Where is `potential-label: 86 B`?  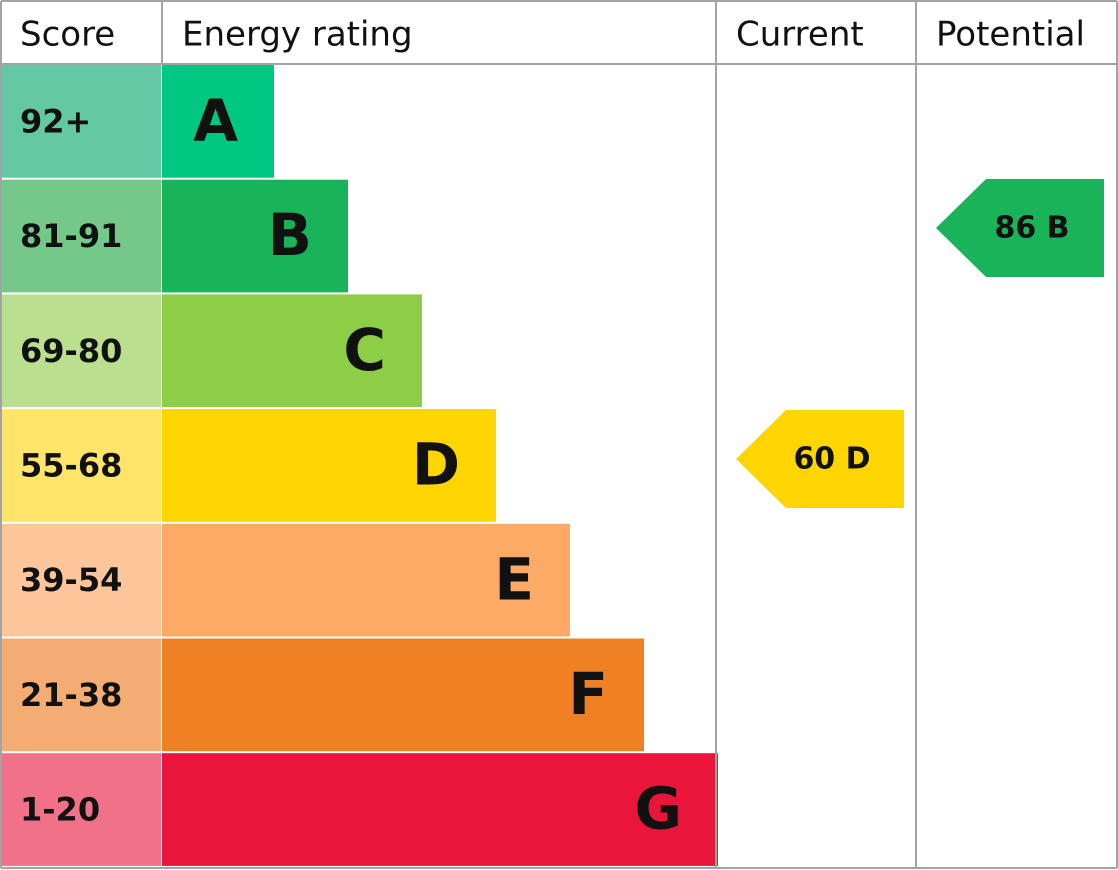 potential-label: 86 B is located at coordinates (1031, 228).